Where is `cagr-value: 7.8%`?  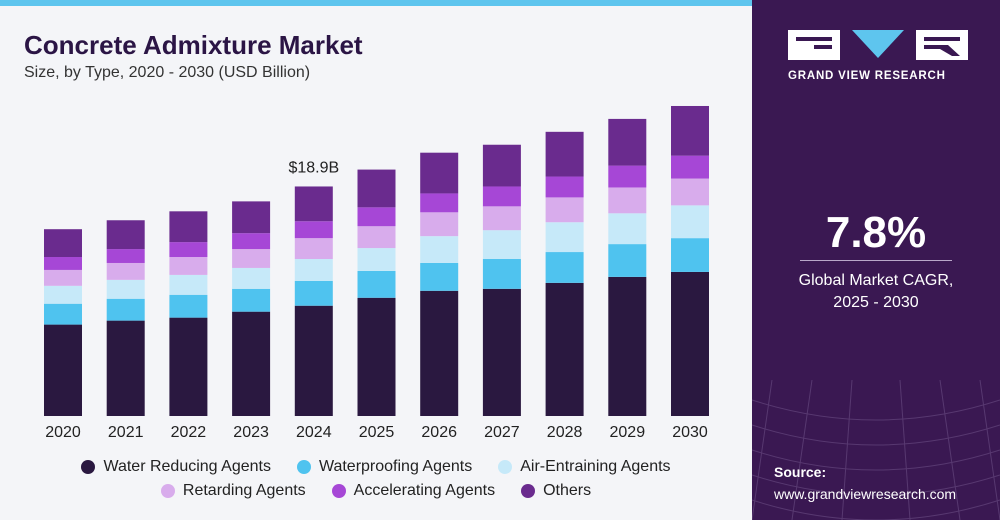
cagr-value: 7.8% is located at coordinates (876, 232).